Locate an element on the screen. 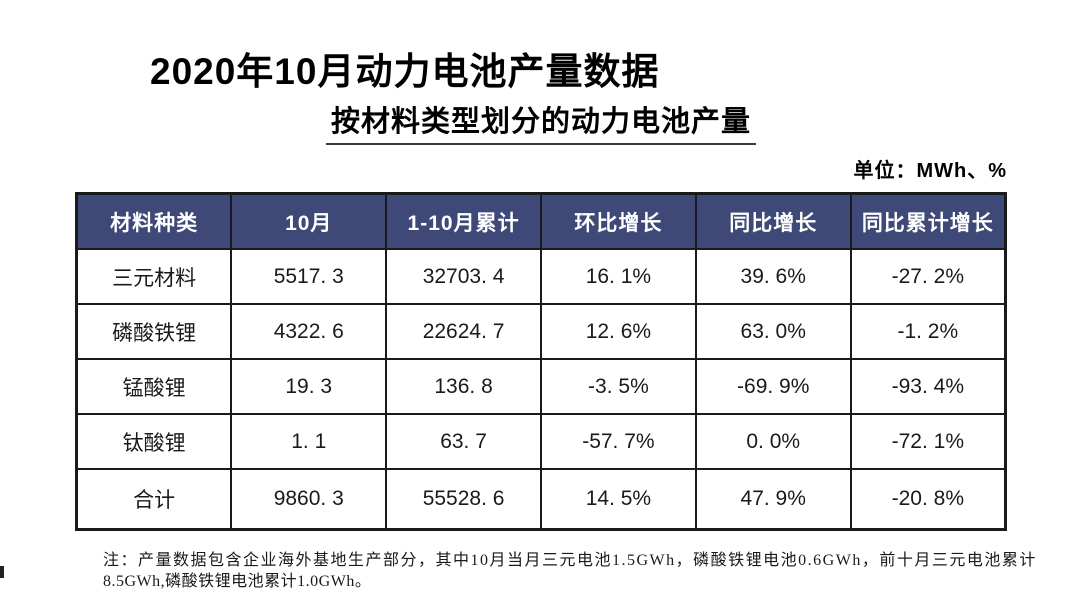 The height and width of the screenshot is (599, 1080). value-cell: 32703. 4 is located at coordinates (463, 276).